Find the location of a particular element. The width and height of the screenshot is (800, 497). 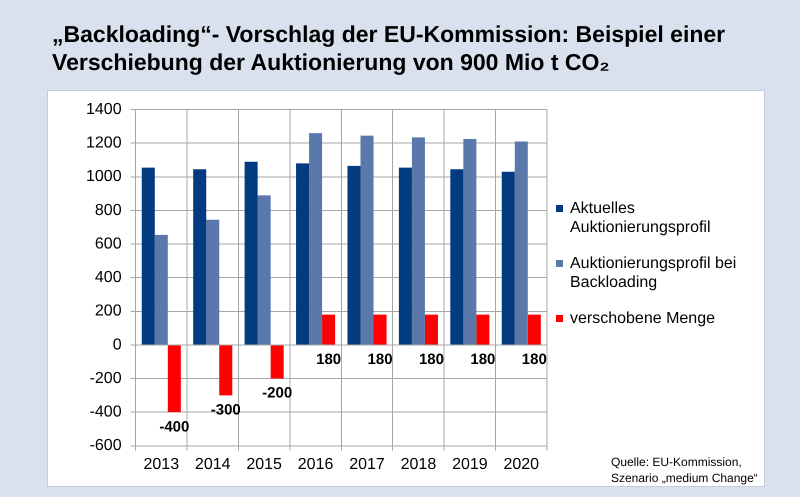

data-label: -400 is located at coordinates (174, 427).